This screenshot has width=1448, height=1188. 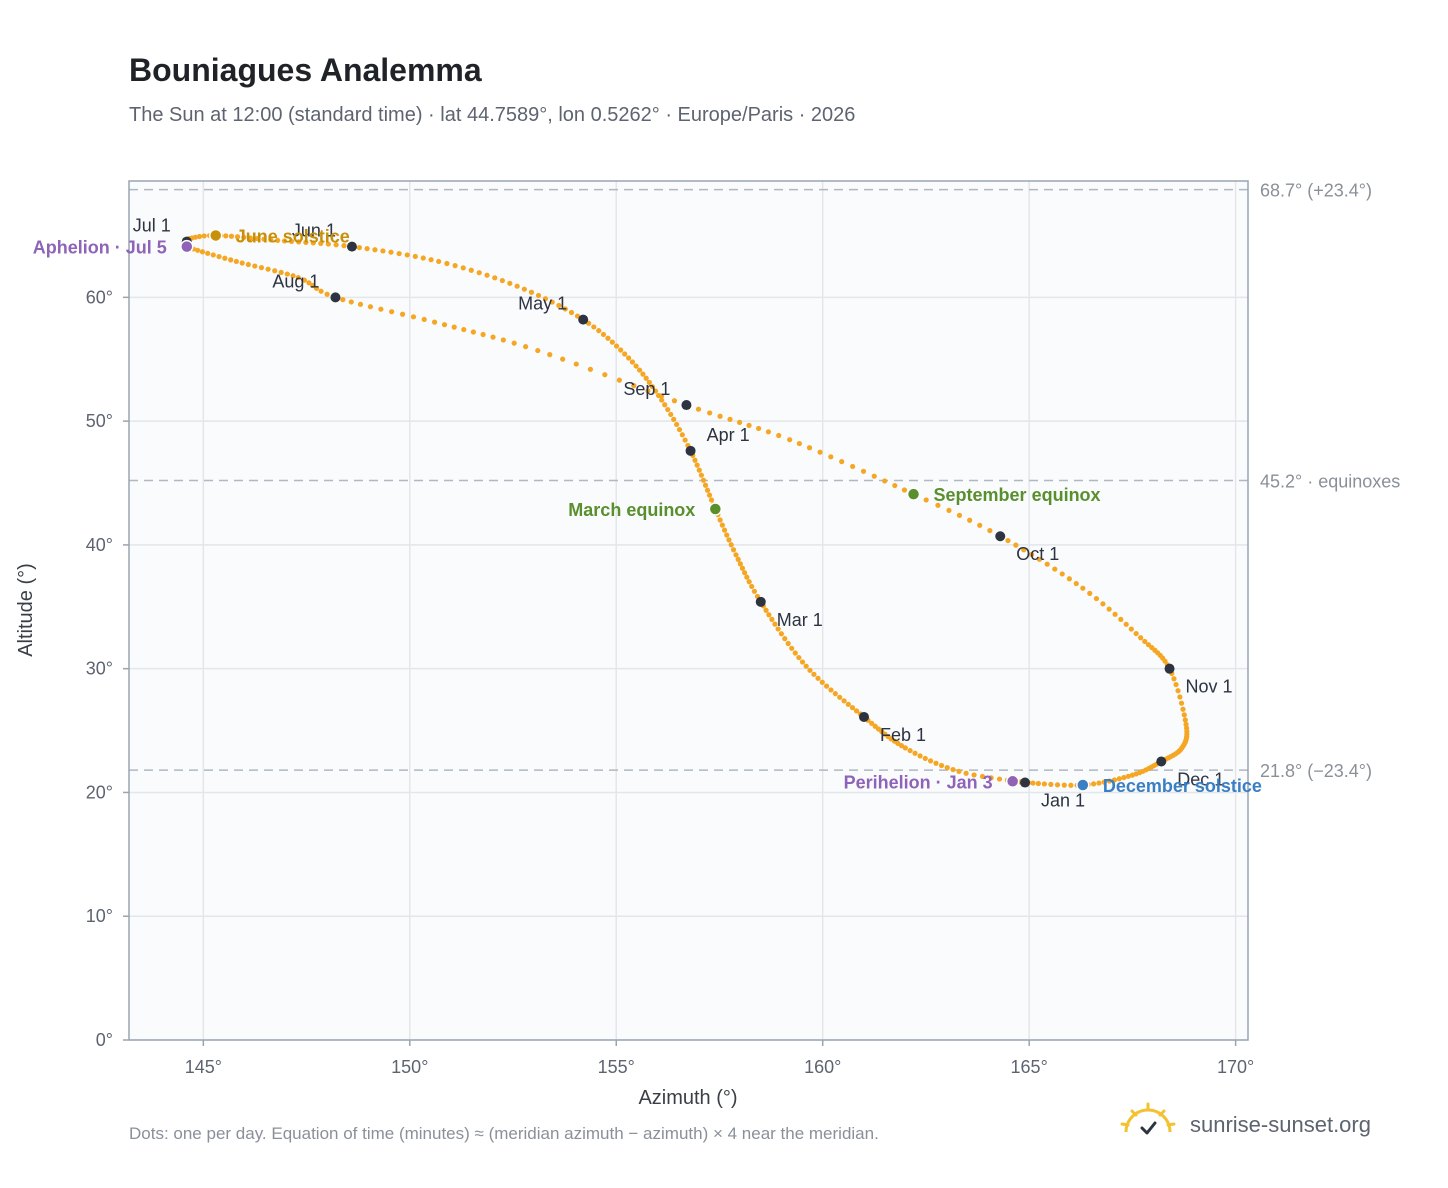 What do you see at coordinates (800, 620) in the screenshot?
I see `month-label: Mar 1` at bounding box center [800, 620].